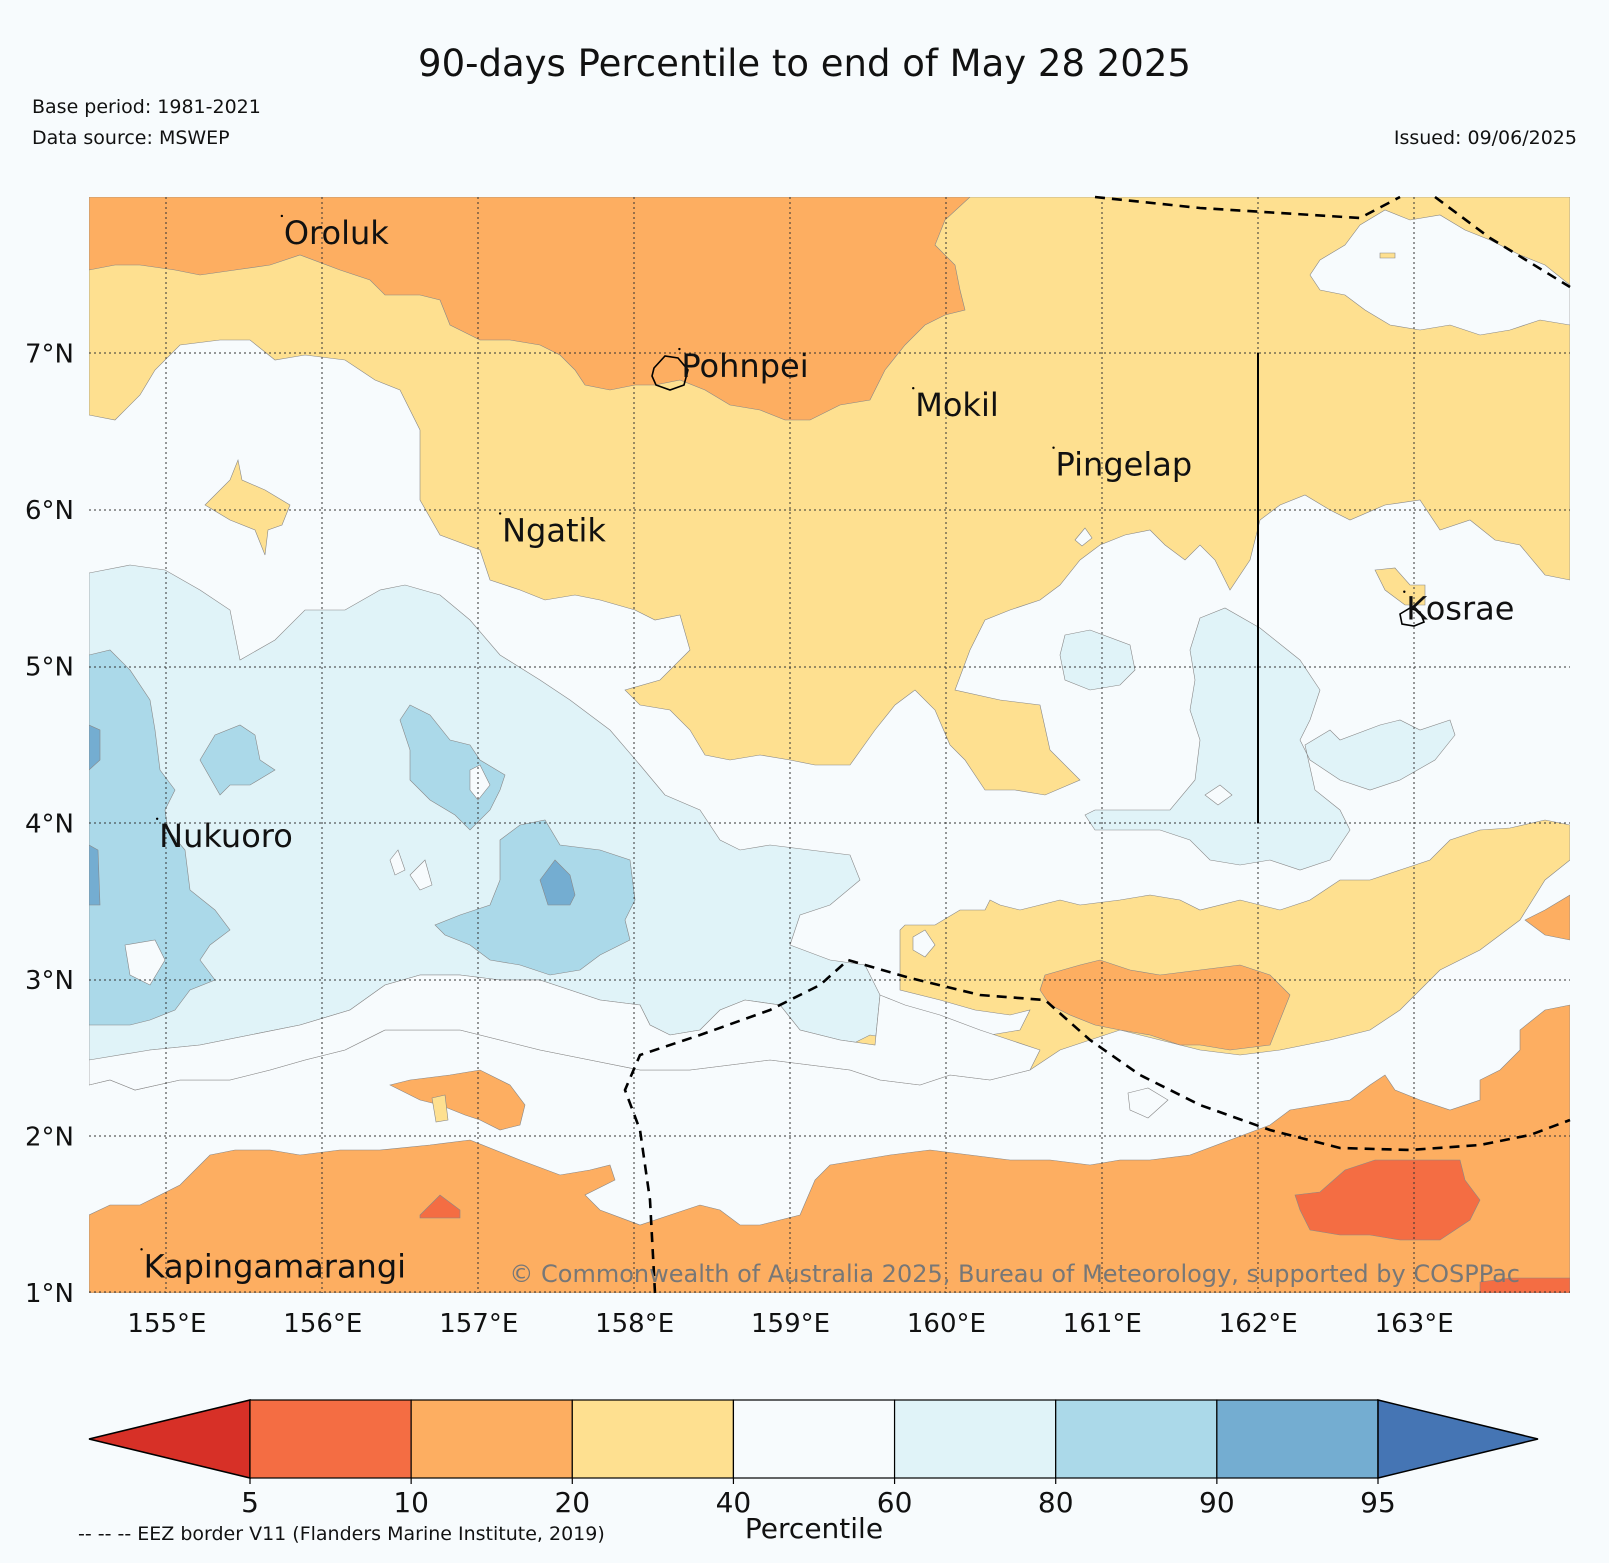 This screenshot has width=1609, height=1563. Describe the element at coordinates (557, 882) in the screenshot. I see `region-90-95-a` at that location.